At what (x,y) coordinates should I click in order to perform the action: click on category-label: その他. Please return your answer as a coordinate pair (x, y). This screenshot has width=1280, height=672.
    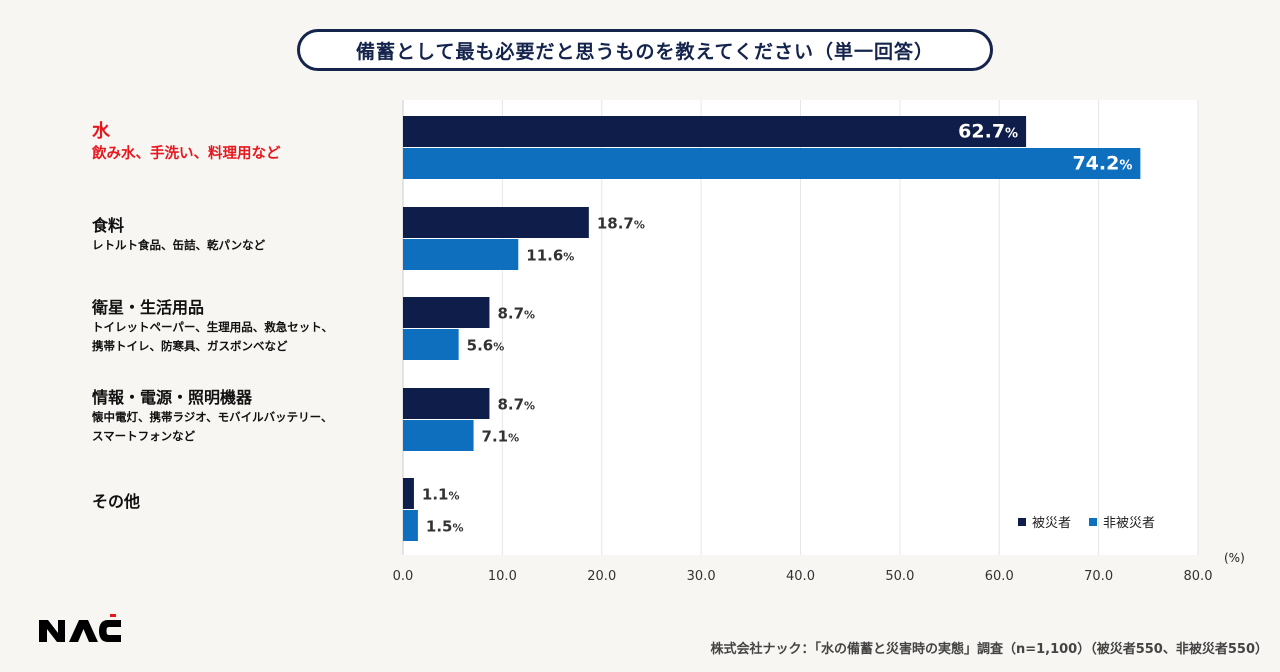
    Looking at the image, I should click on (116, 502).